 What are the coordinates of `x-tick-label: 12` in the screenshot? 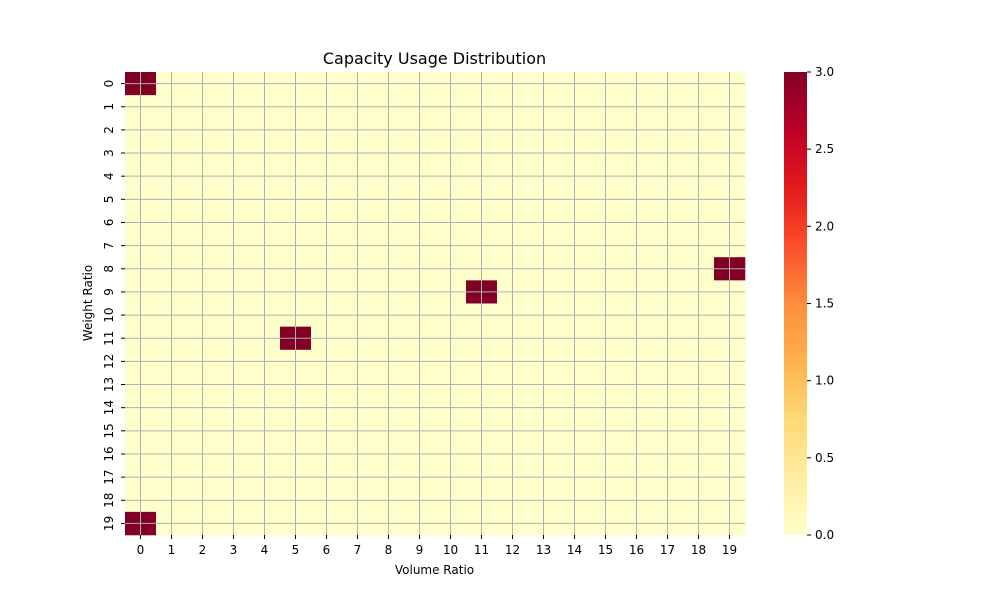 It's located at (512, 550).